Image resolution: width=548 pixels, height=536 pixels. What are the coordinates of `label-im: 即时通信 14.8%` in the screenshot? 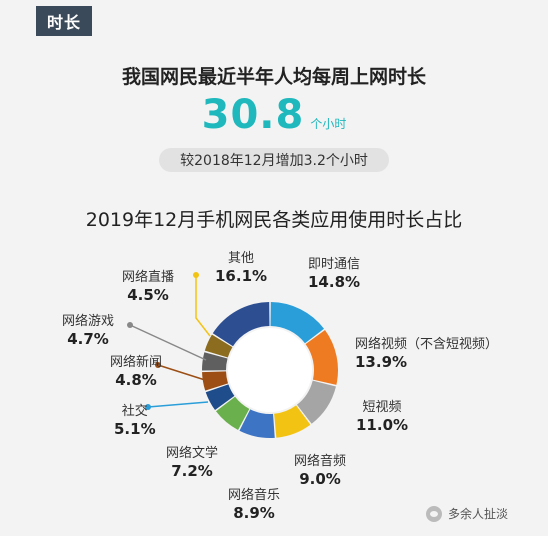 It's located at (334, 272).